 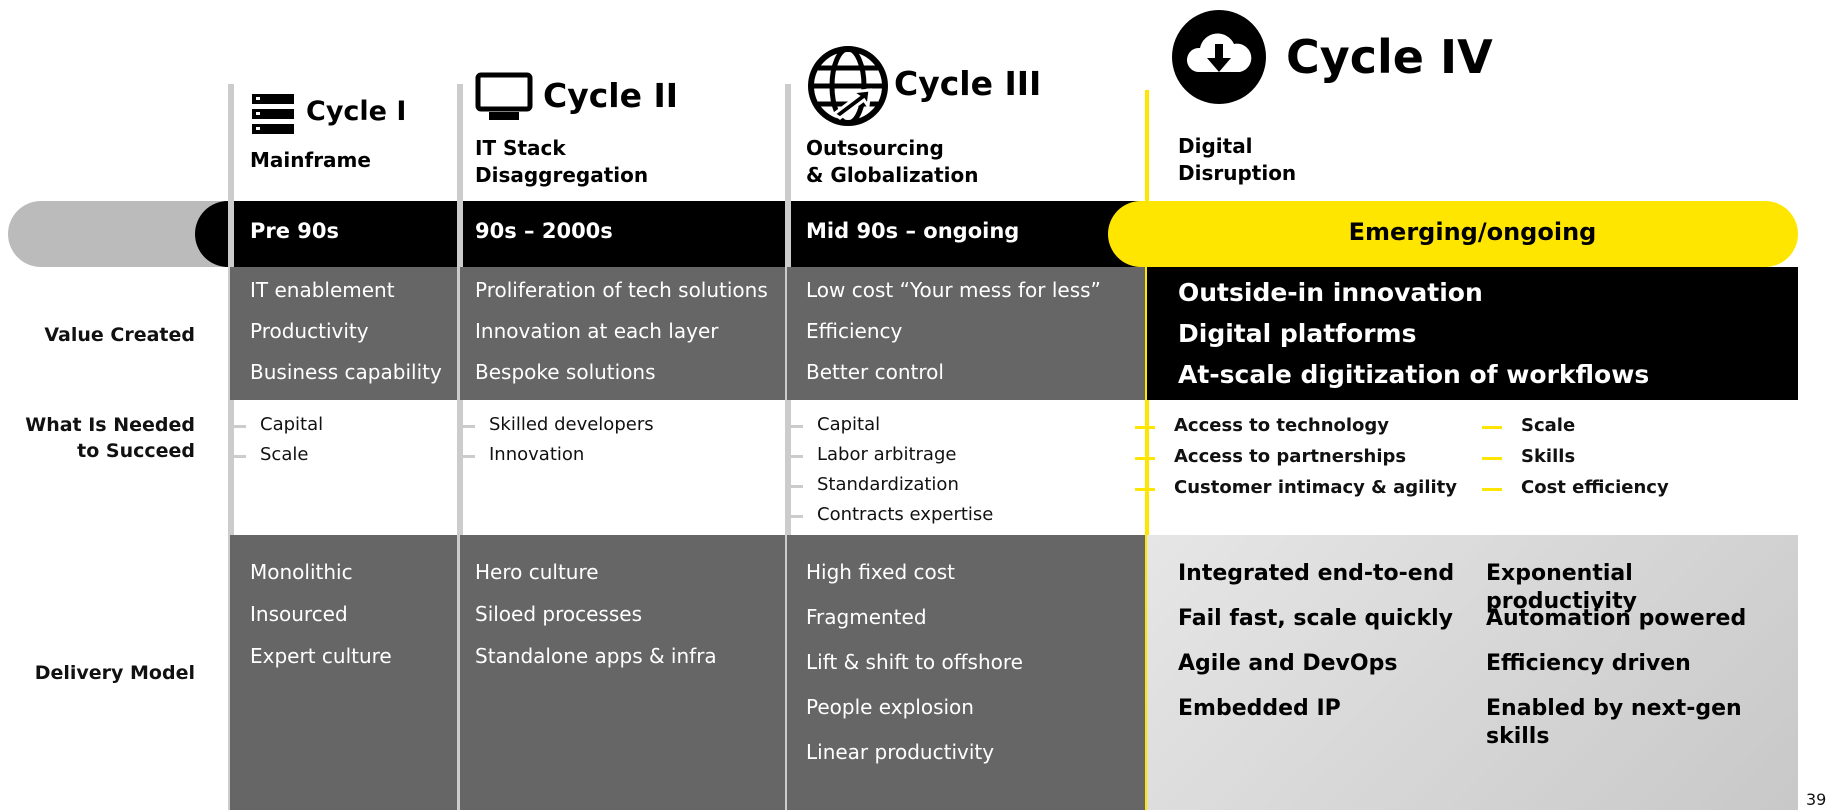 What do you see at coordinates (571, 424) in the screenshot?
I see `needed-item: Skilled developers` at bounding box center [571, 424].